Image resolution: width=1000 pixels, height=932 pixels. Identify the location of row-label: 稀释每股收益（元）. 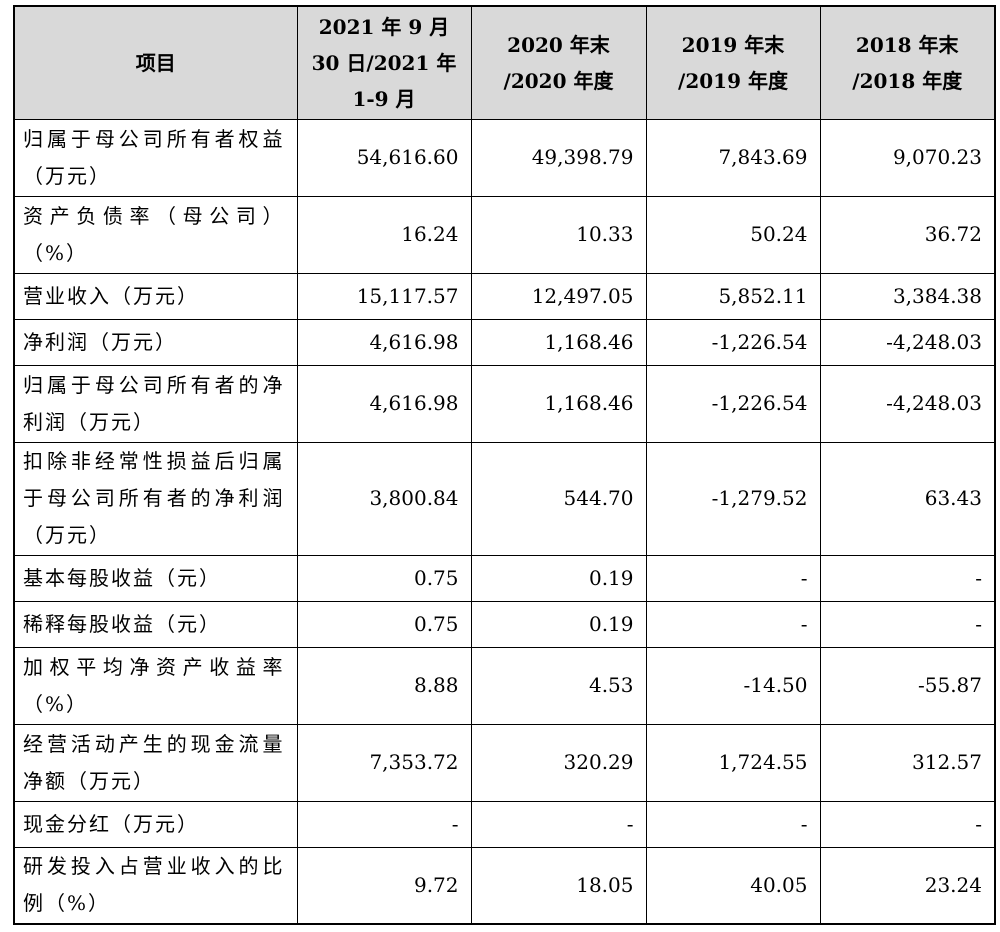
(155, 624).